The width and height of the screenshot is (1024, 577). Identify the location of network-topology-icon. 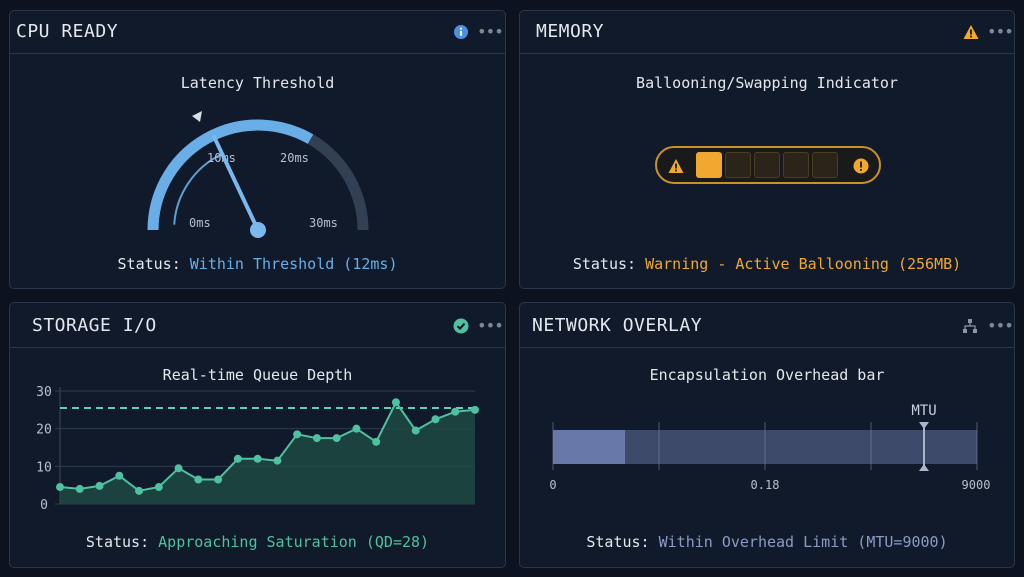
(970, 326).